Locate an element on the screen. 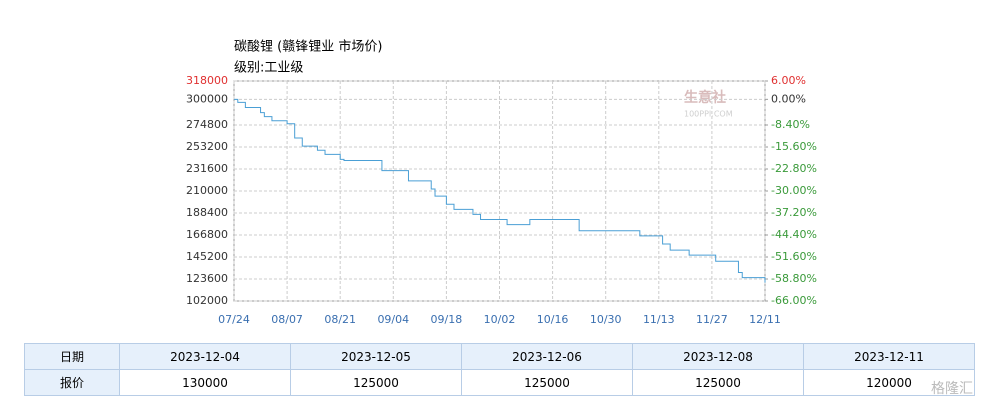 The width and height of the screenshot is (981, 402). x-tick-label: 09/18 is located at coordinates (447, 319).